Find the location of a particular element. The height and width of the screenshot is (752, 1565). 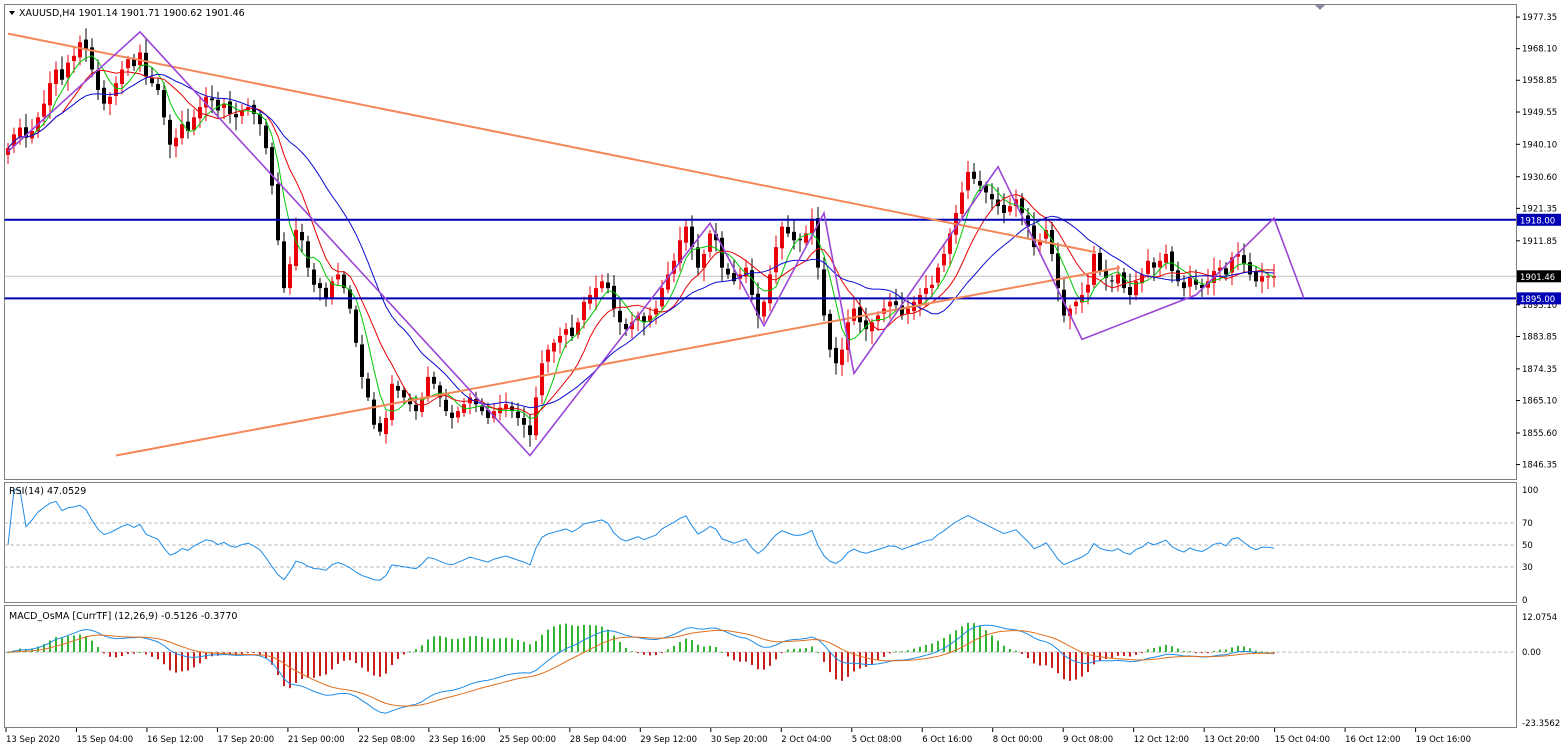

time-tick-label: 9 Oct 08:00 is located at coordinates (1088, 740).